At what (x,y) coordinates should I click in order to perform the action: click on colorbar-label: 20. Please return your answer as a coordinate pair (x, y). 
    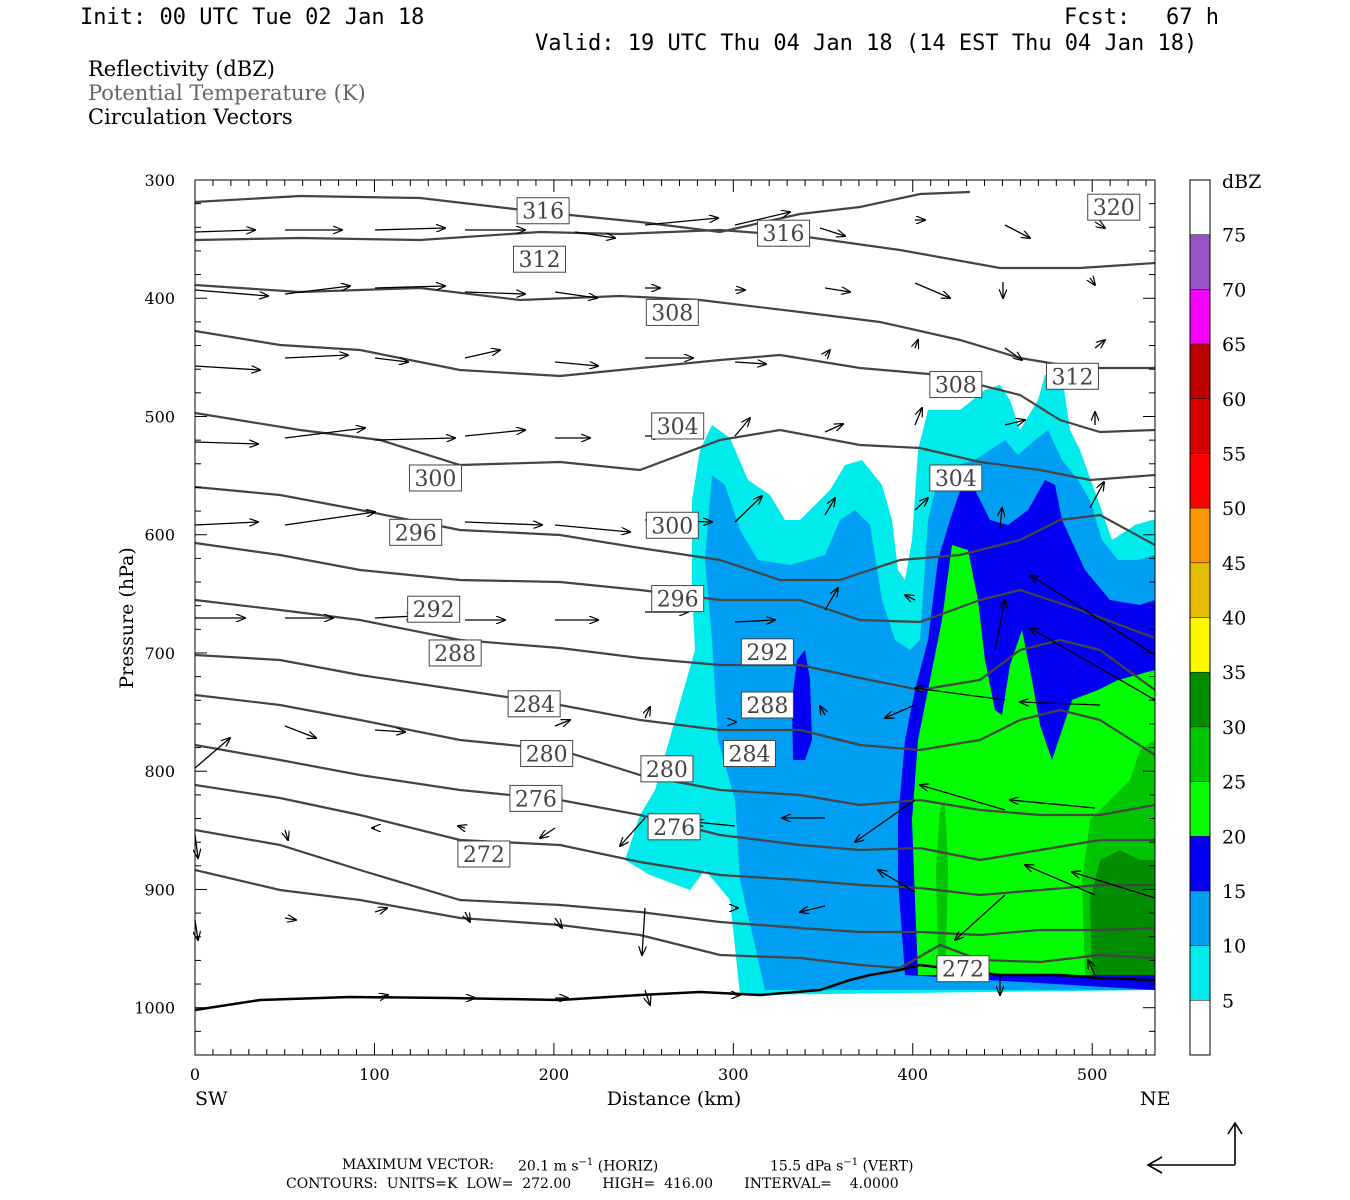
    Looking at the image, I should click on (1234, 837).